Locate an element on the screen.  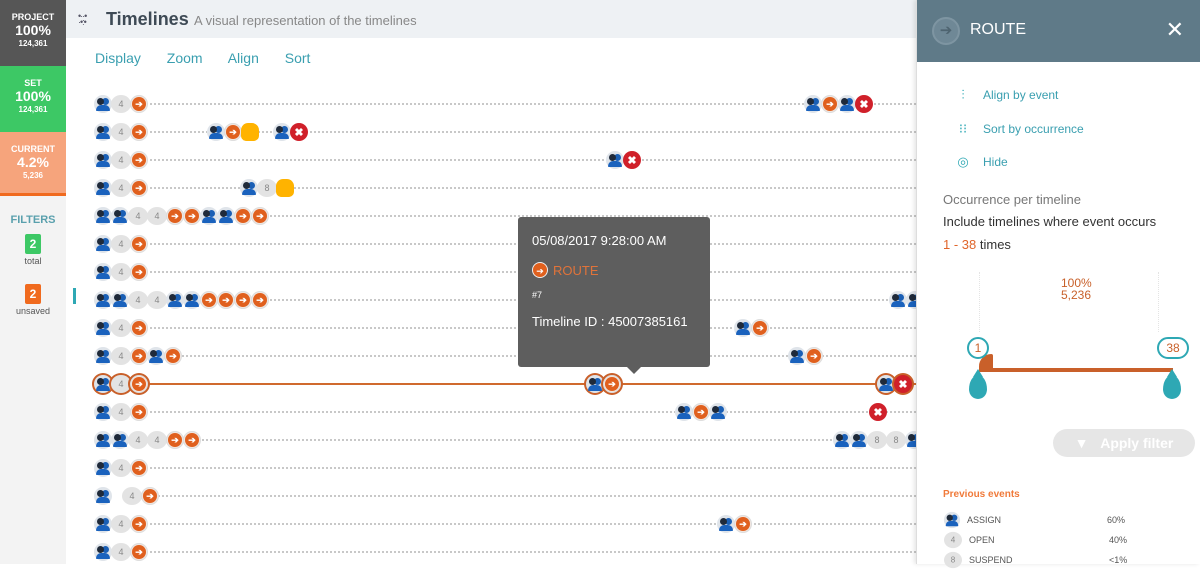
min-slider-handle is located at coordinates (978, 384).